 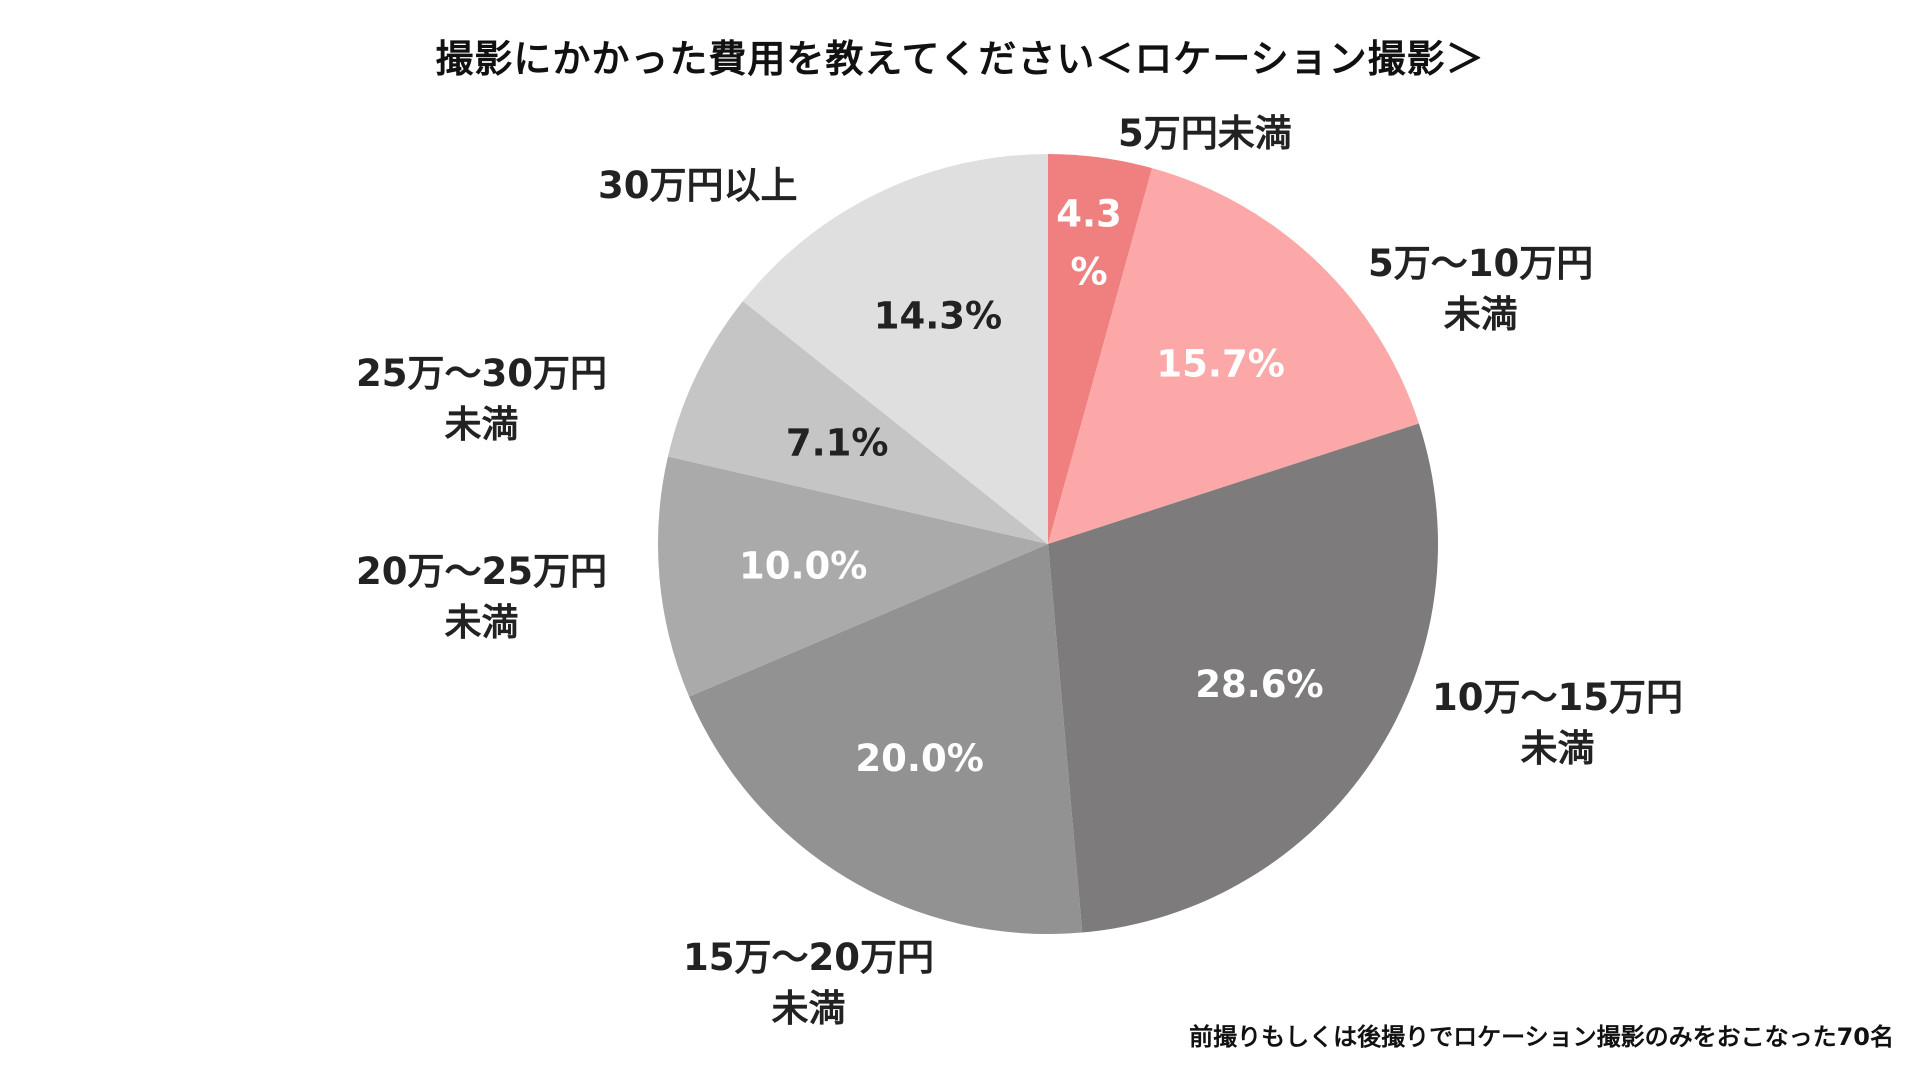 I want to click on slice-value-line: 14.3%, so click(x=938, y=316).